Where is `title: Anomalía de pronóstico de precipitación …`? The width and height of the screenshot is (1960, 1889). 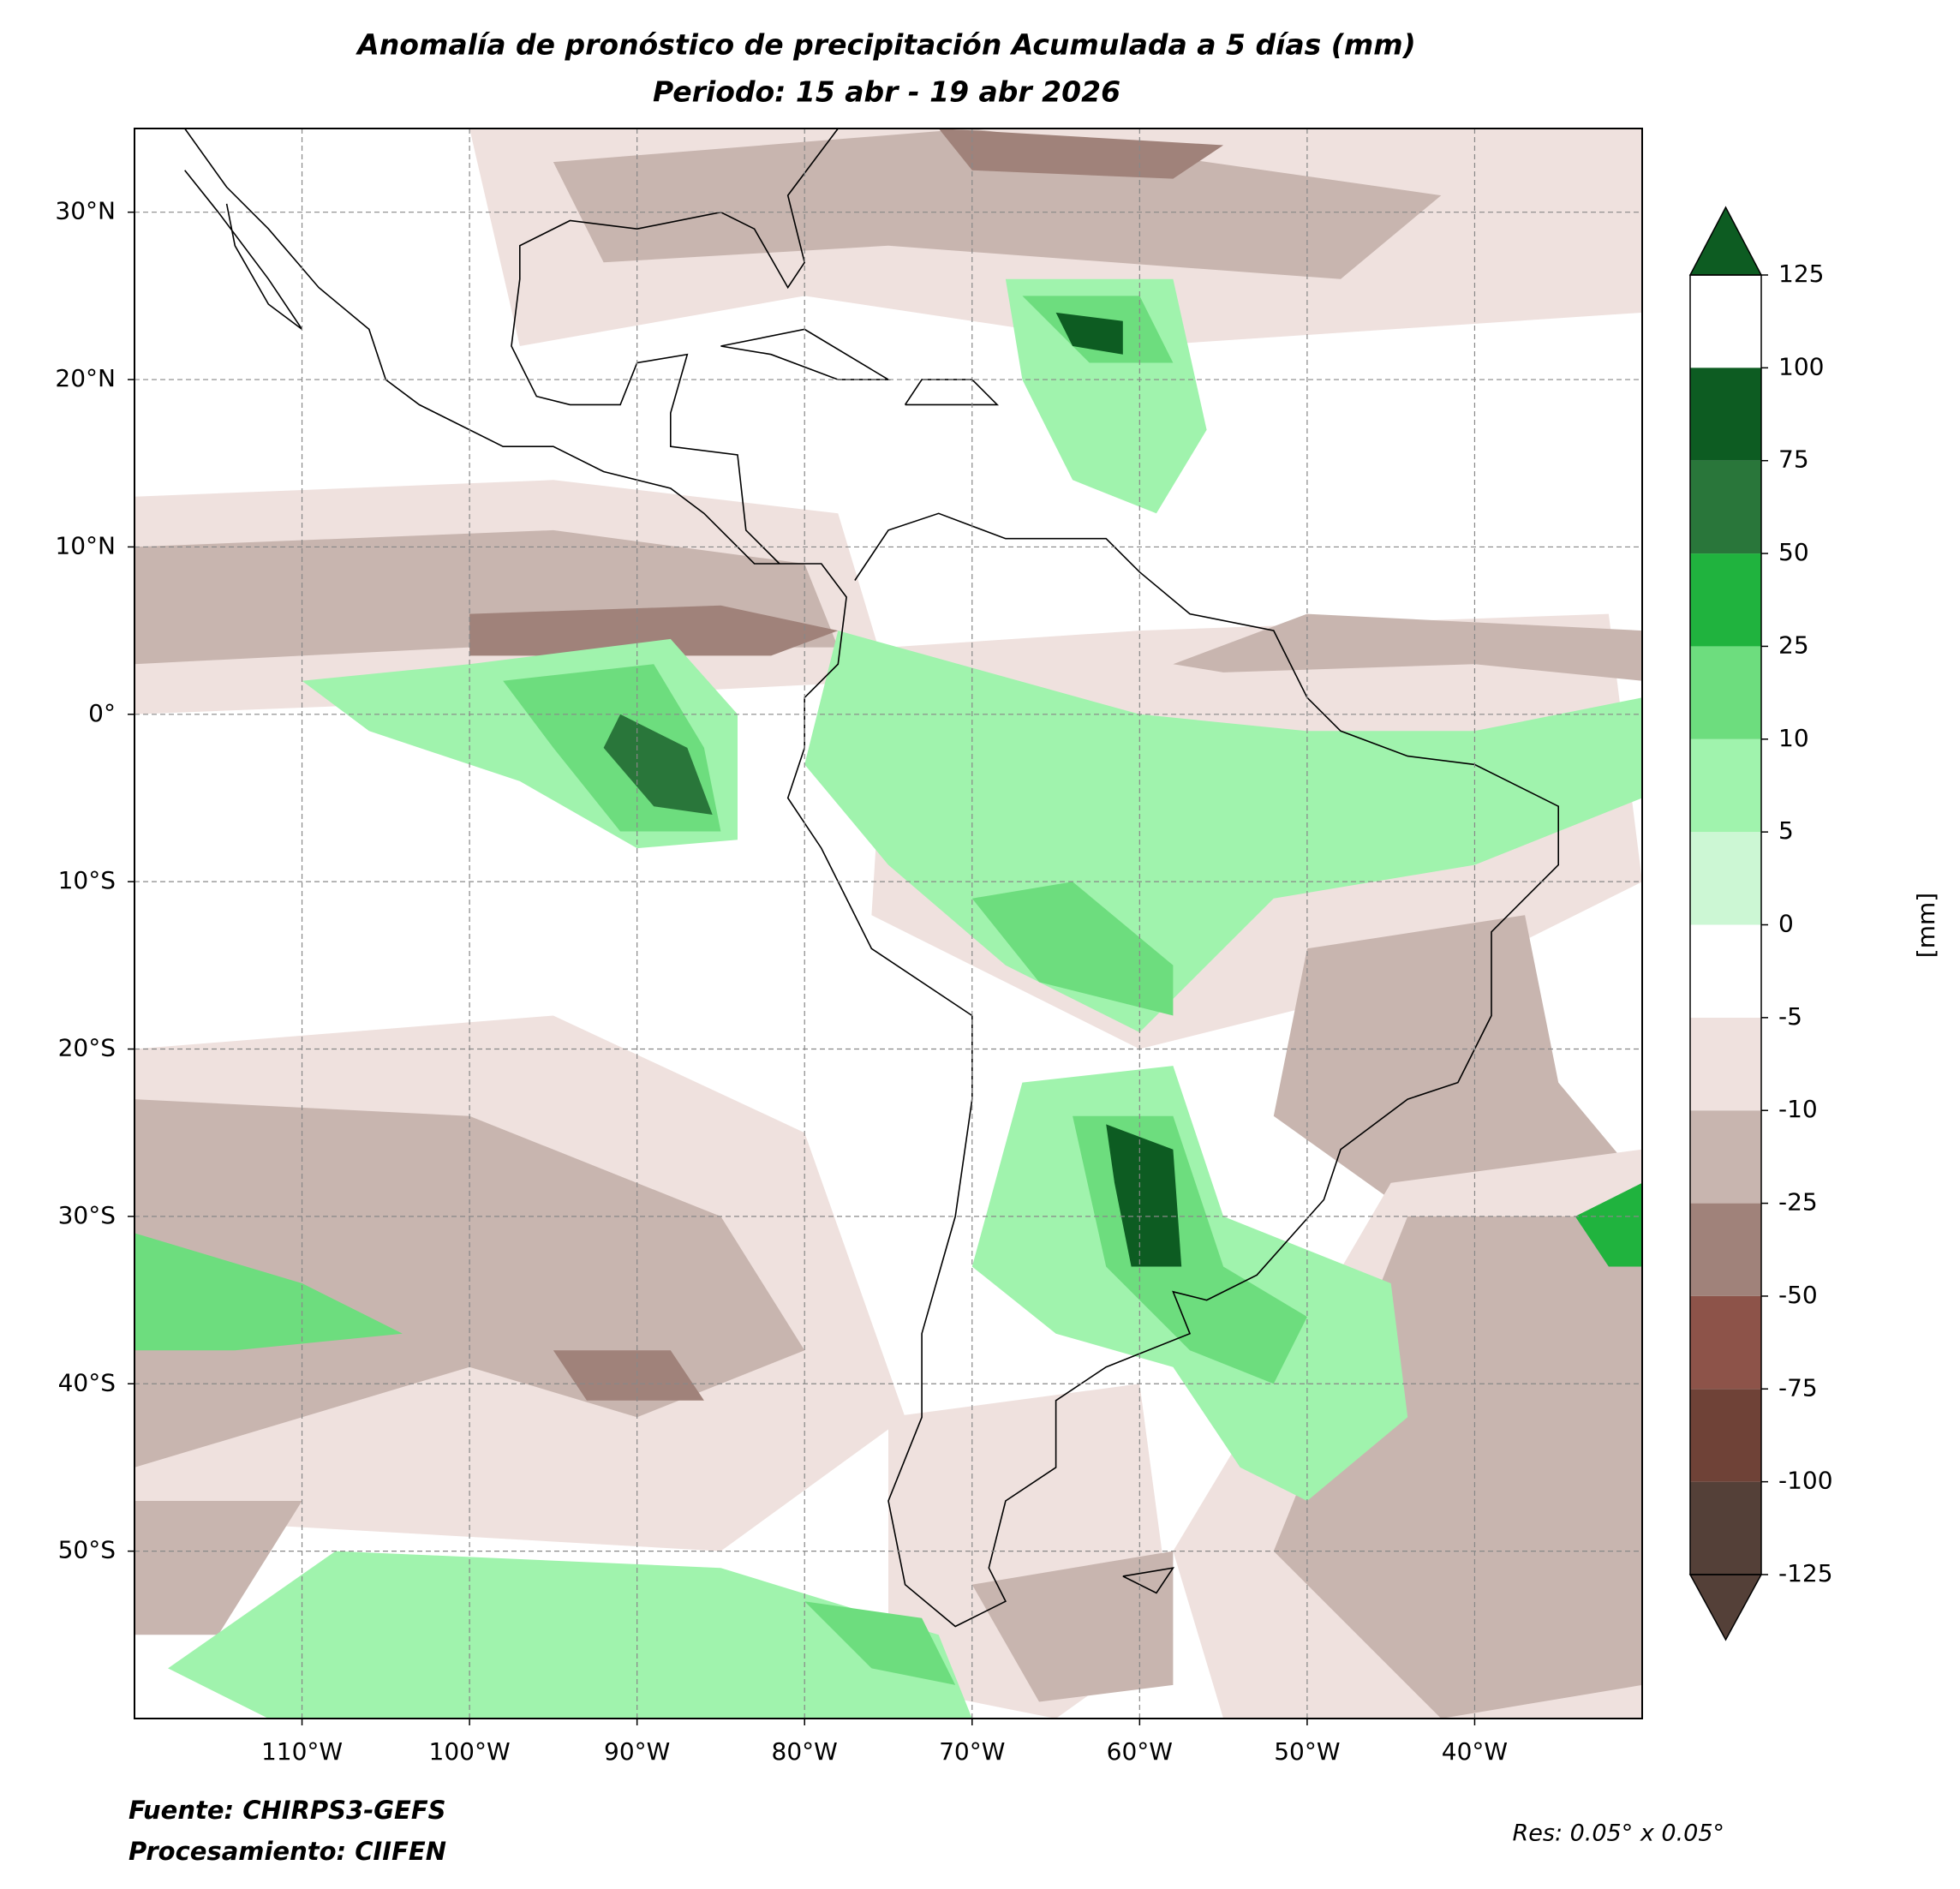 title: Anomalía de pronóstico de precipitación … is located at coordinates (885, 45).